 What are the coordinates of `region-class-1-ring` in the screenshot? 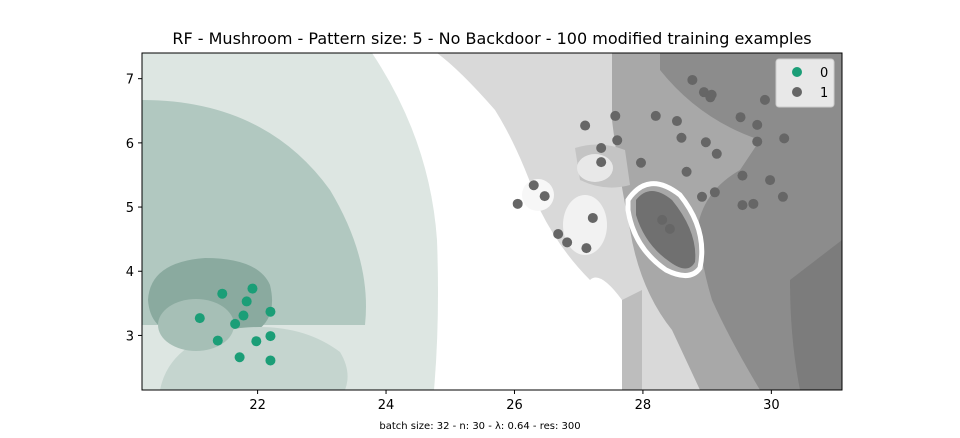 It's located at (665, 229).